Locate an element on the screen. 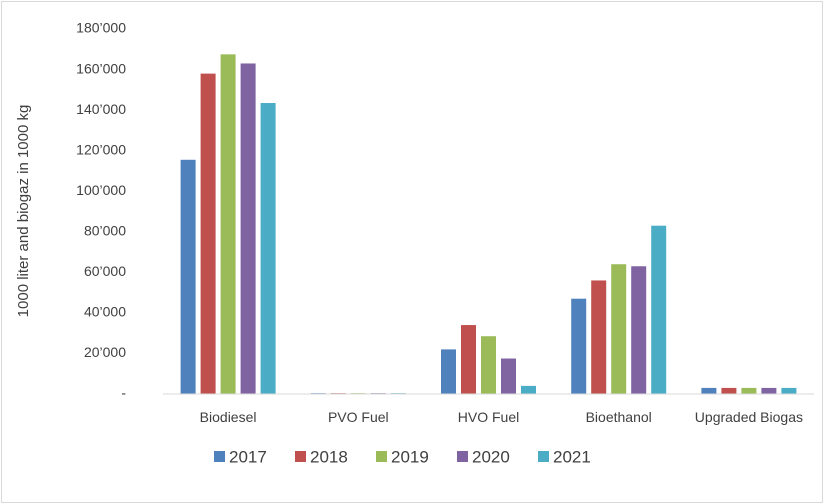 Image resolution: width=824 pixels, height=504 pixels. y-tick-label: 60’000 is located at coordinates (105, 271).